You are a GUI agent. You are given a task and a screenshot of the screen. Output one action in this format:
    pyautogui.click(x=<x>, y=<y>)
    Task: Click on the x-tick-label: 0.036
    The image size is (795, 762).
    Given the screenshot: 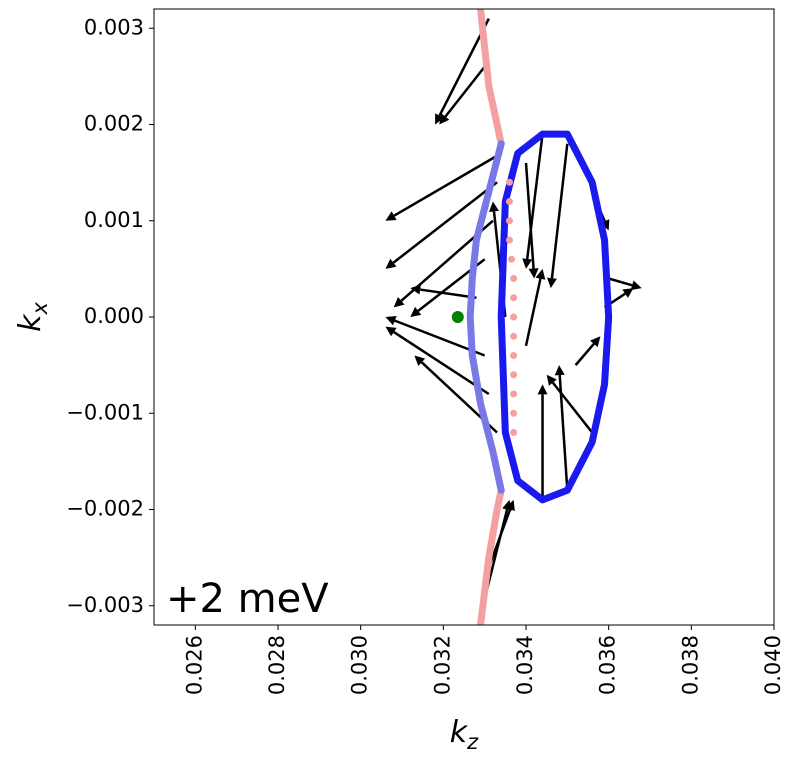 What is the action you would take?
    pyautogui.click(x=608, y=665)
    